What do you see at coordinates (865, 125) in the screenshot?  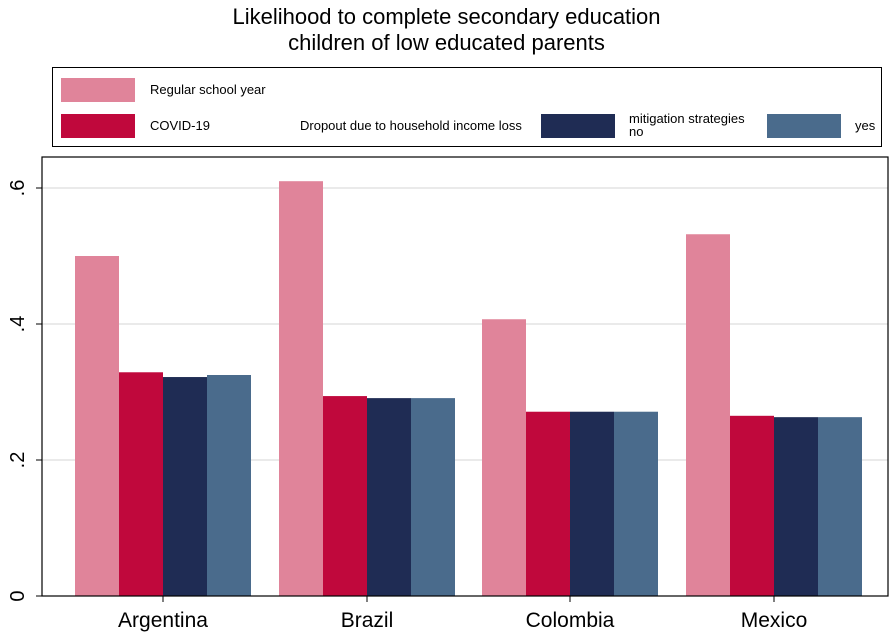 I see `legend-label-yes: yes` at bounding box center [865, 125].